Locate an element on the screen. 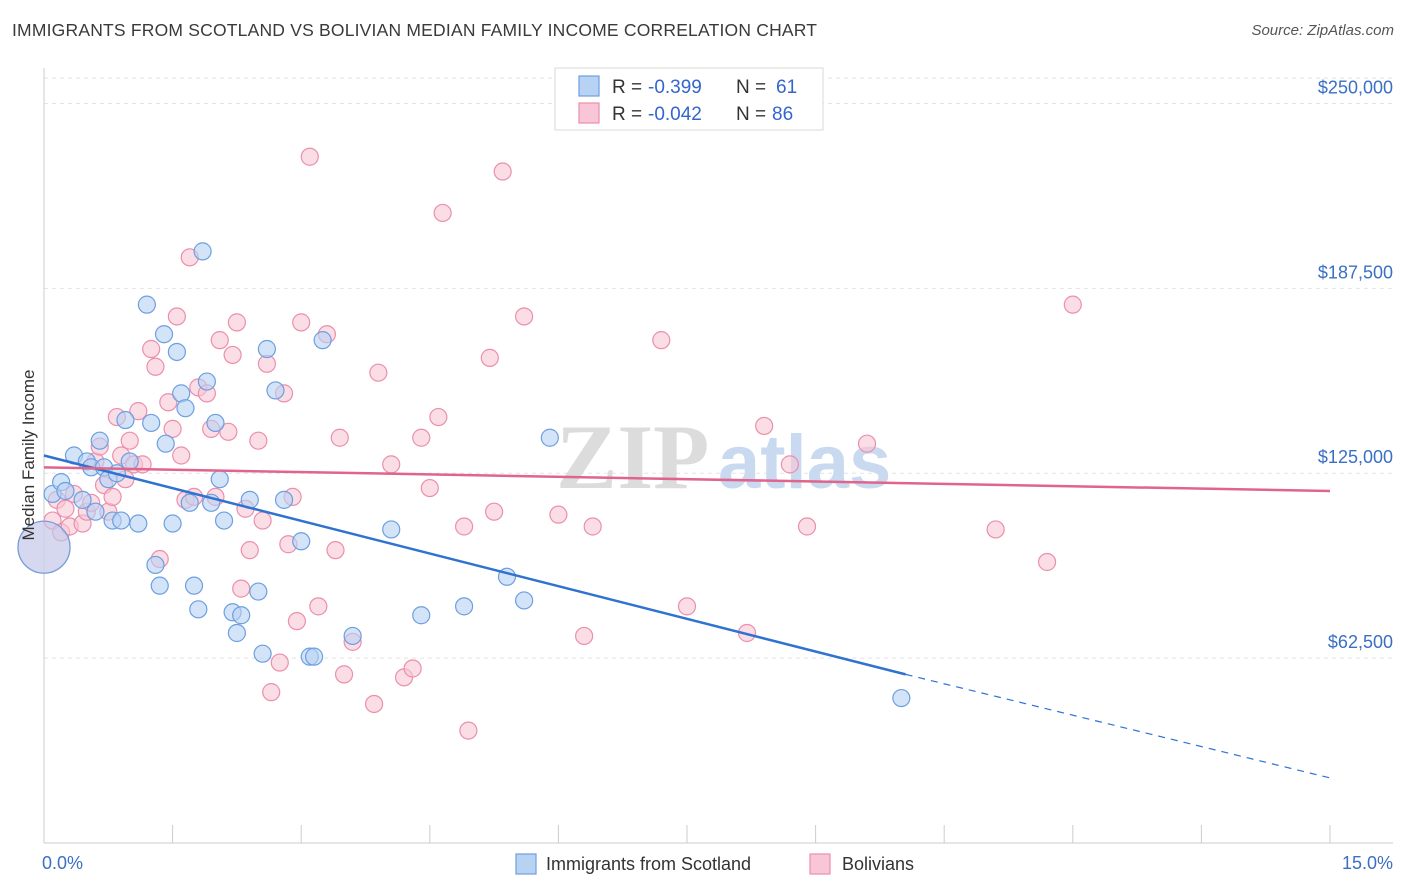 The image size is (1406, 892). legend-n-label-2: N = is located at coordinates (751, 114).